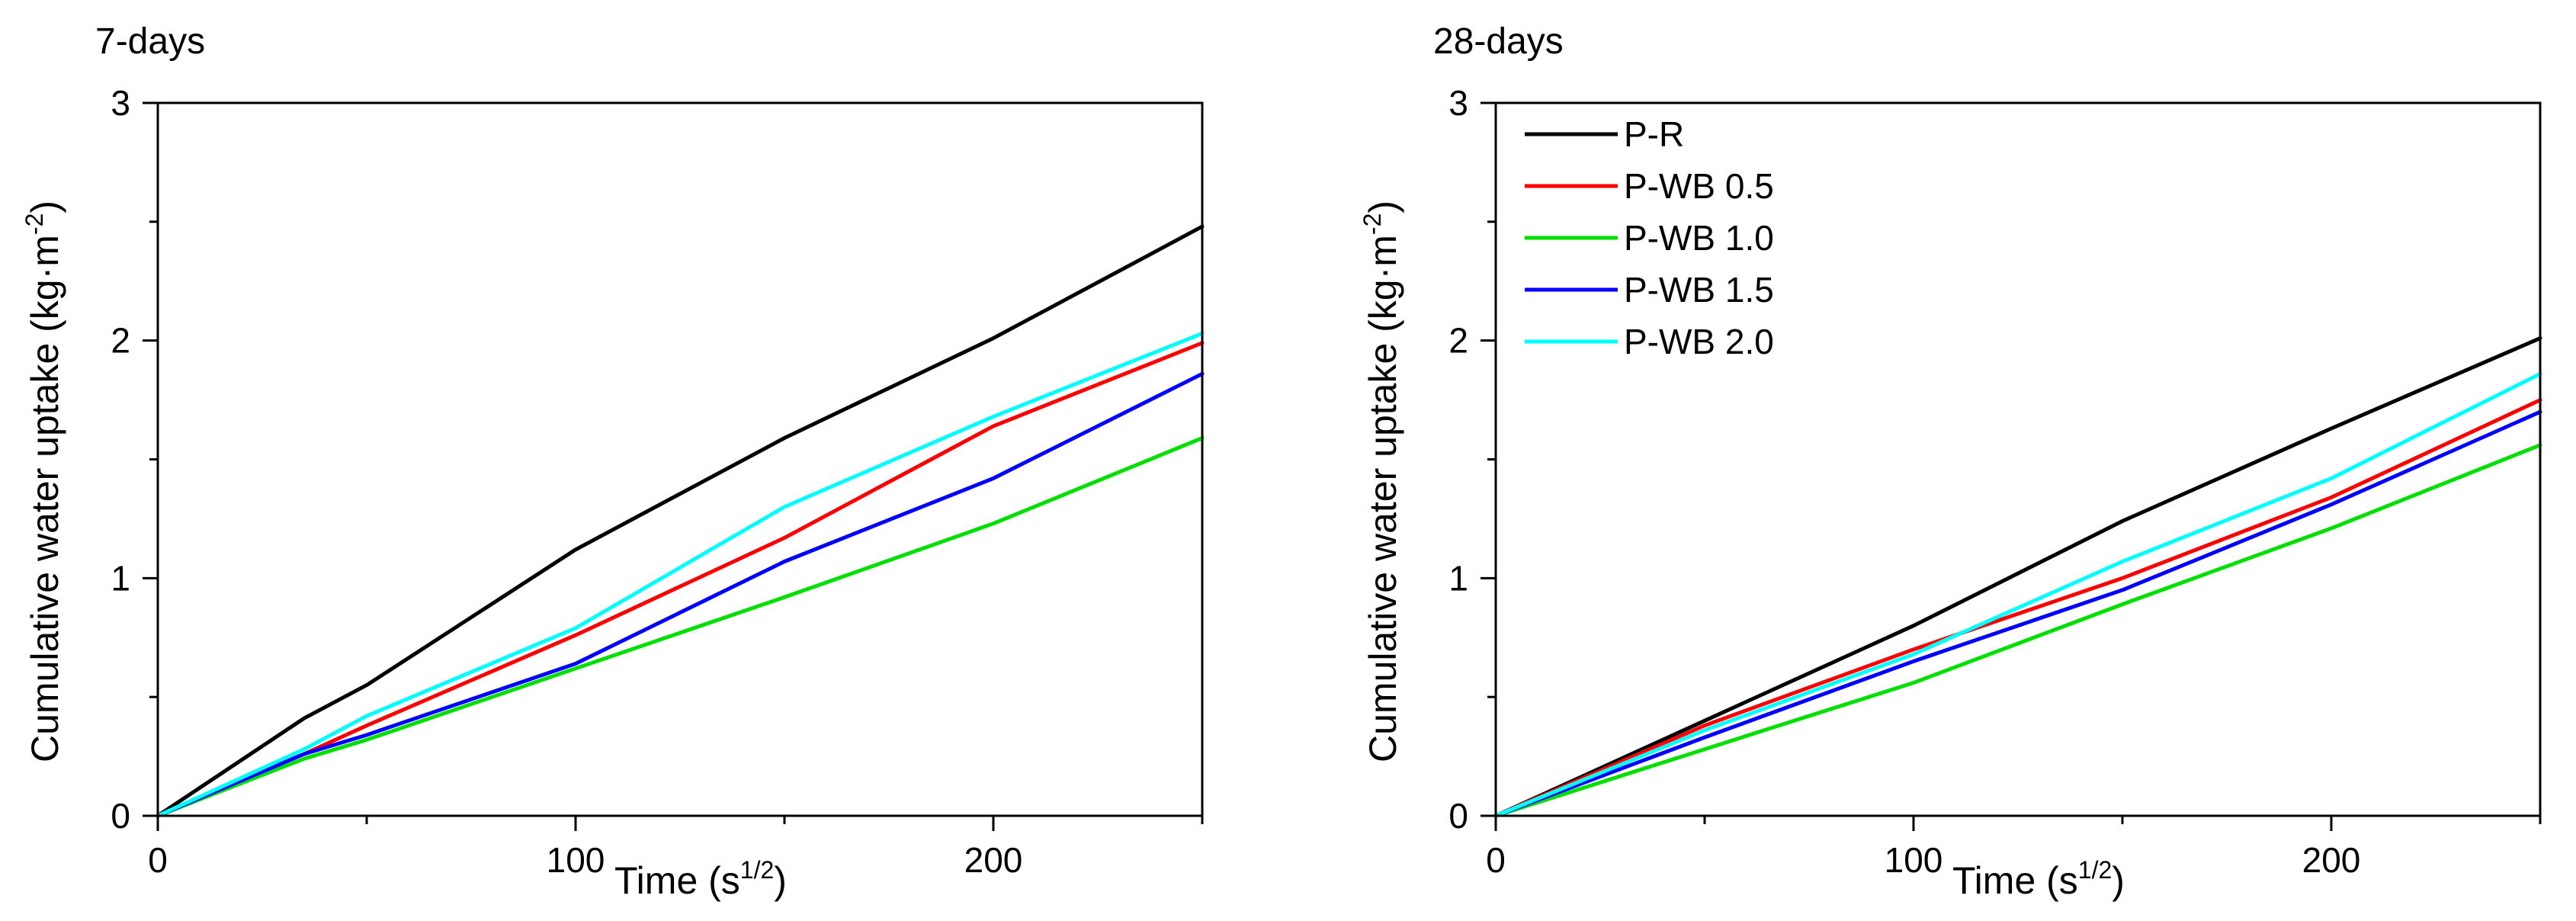  Describe the element at coordinates (1699, 238) in the screenshot. I see `legend-label-p-wb-1-0: P-WB 1.0` at that location.